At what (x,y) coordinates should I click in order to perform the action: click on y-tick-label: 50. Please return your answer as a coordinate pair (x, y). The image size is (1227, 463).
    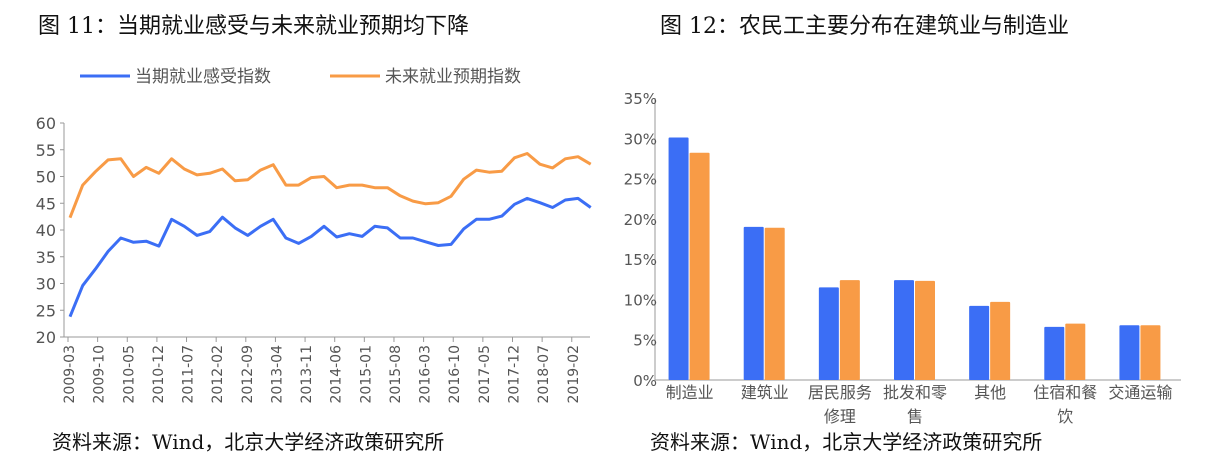
    Looking at the image, I should click on (46, 177).